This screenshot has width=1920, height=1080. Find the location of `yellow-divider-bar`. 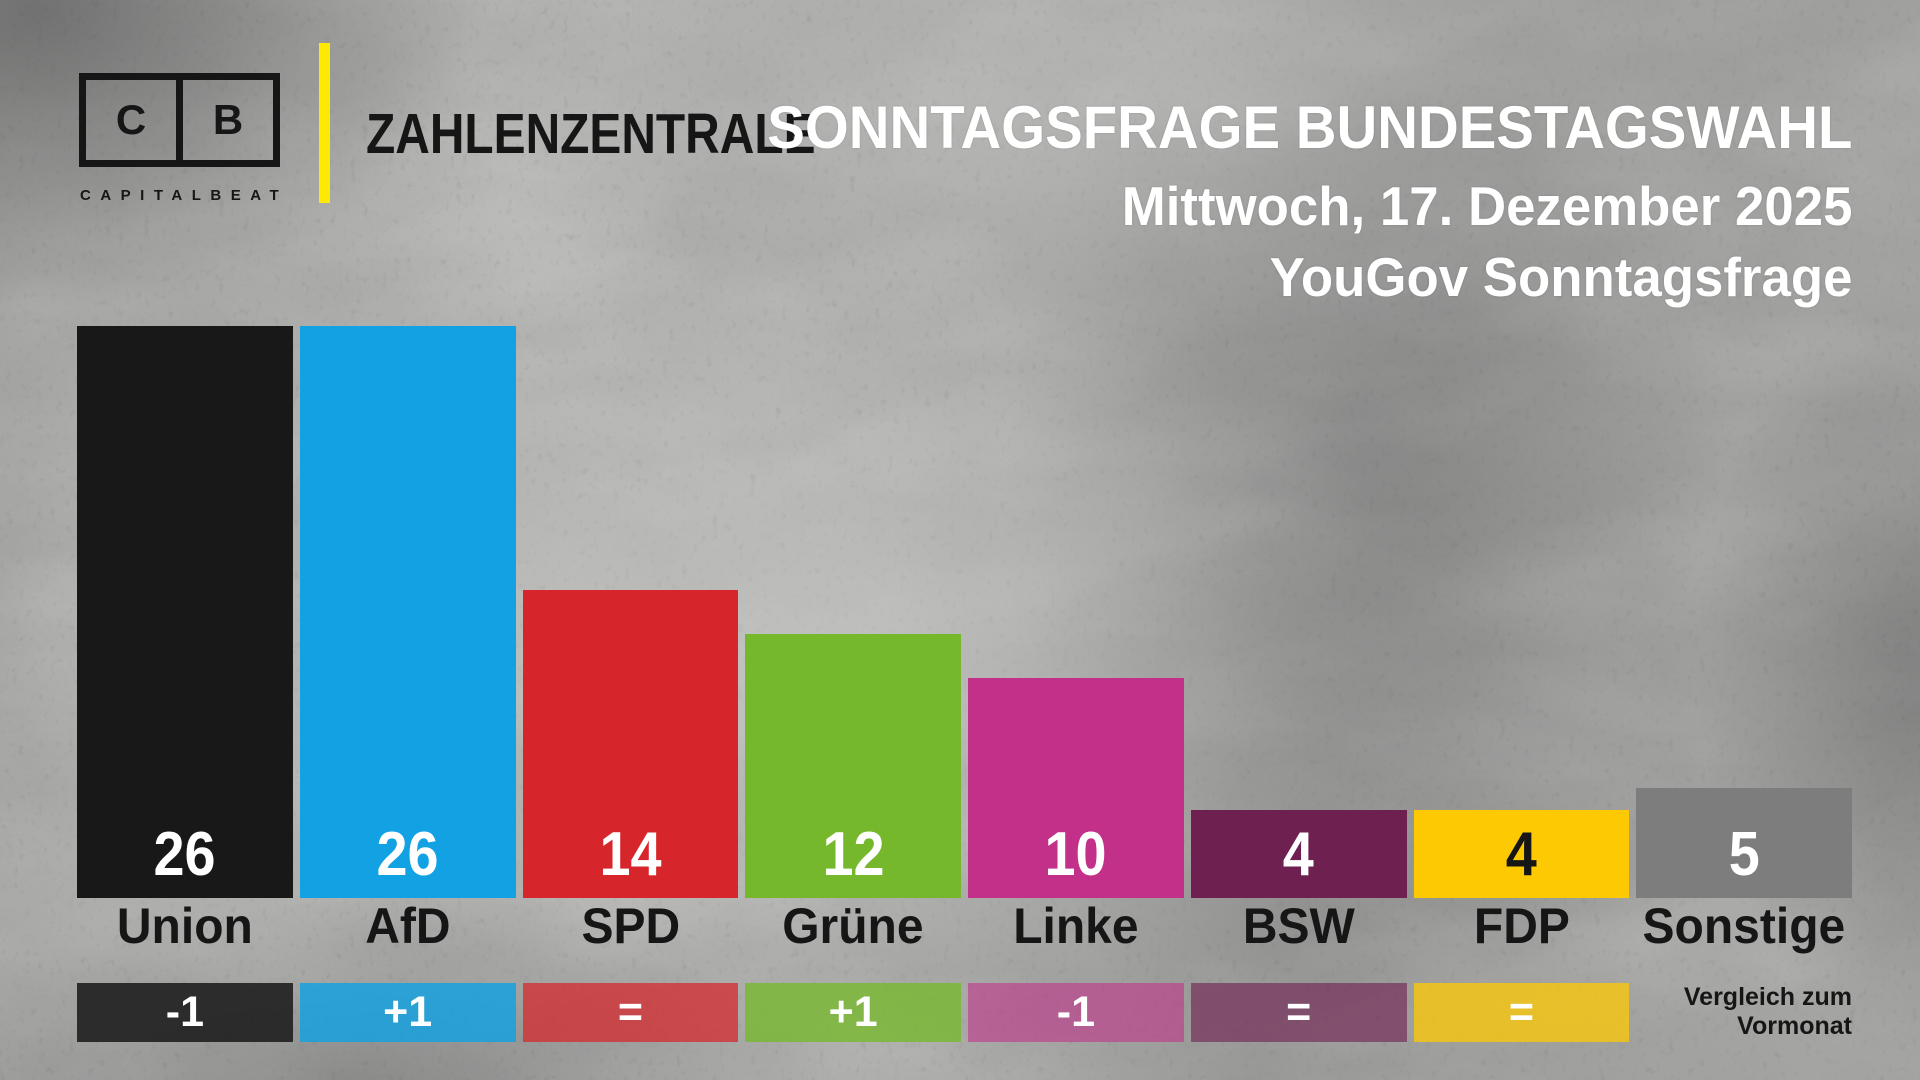

yellow-divider-bar is located at coordinates (324, 123).